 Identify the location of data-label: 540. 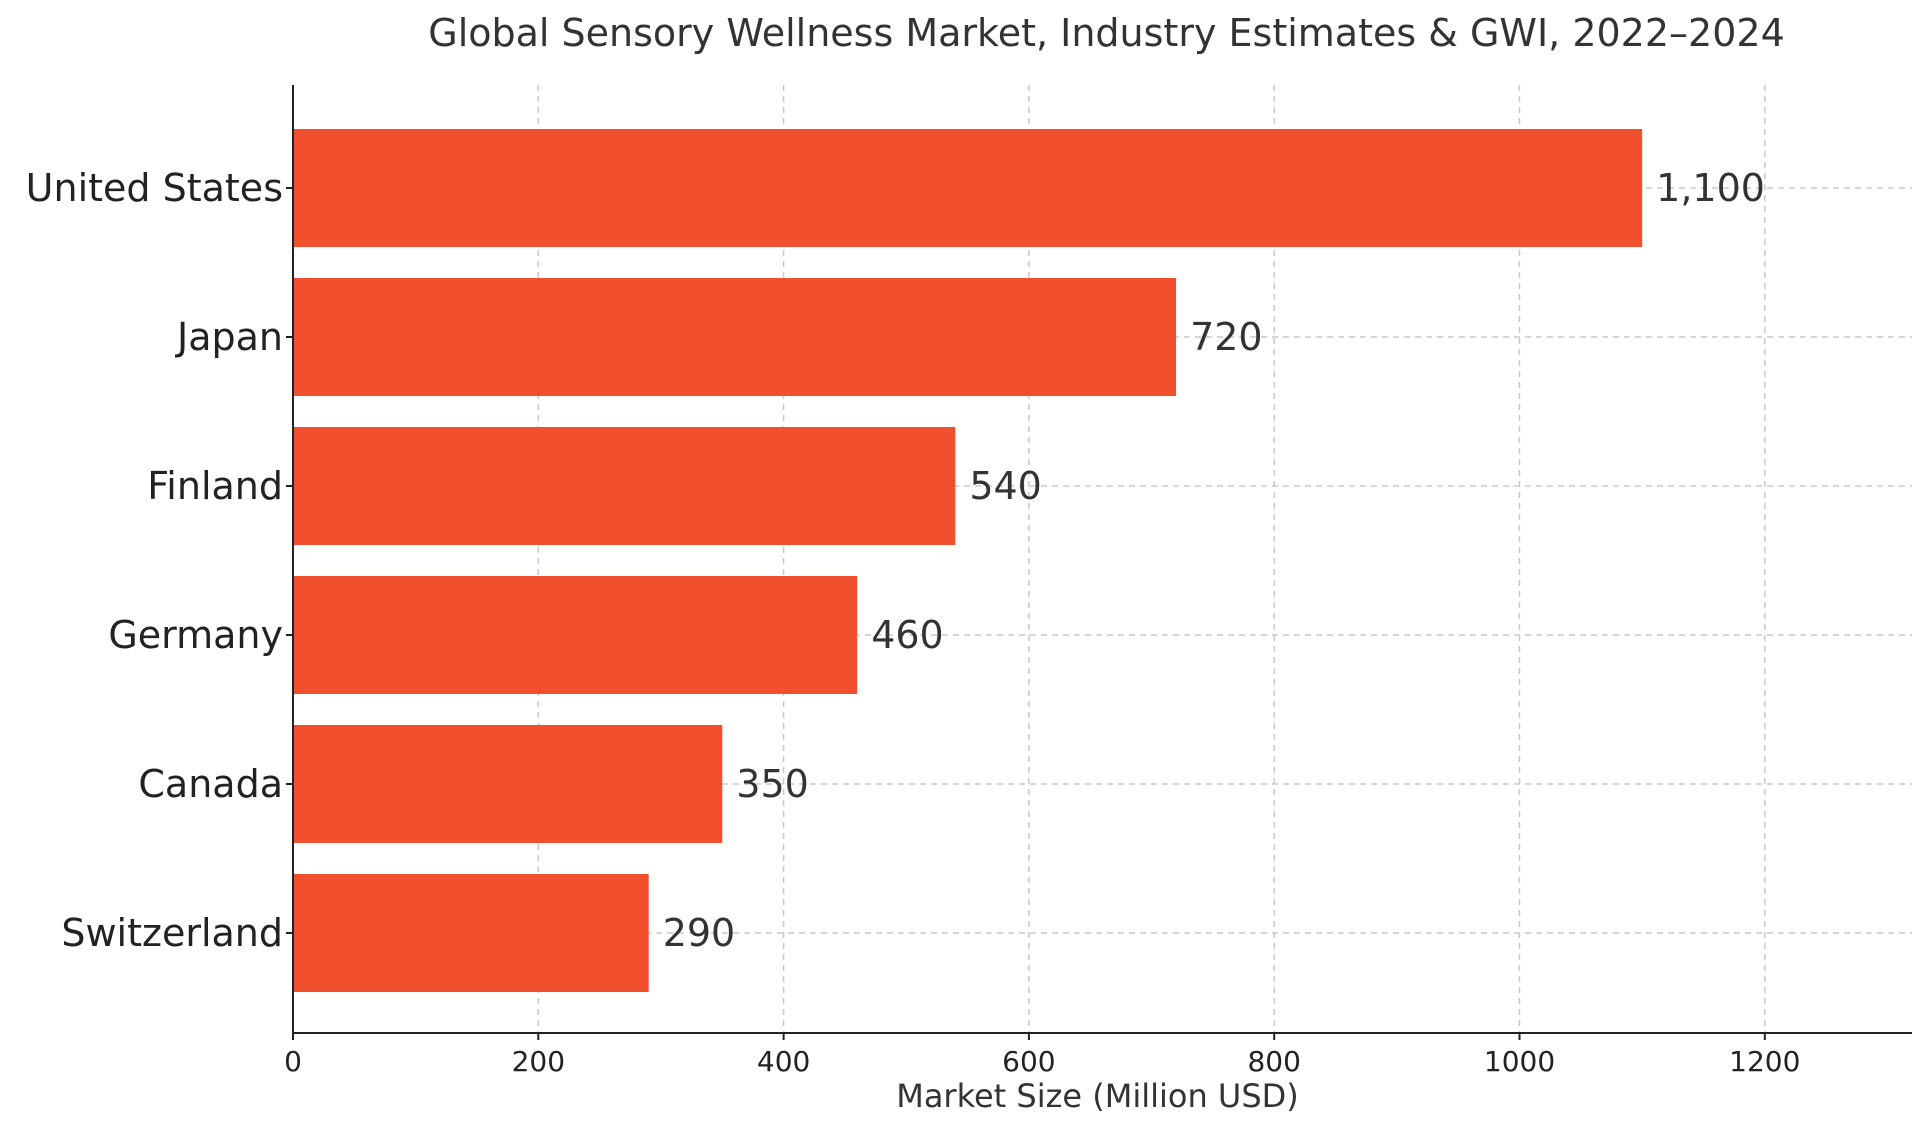
(1005, 486).